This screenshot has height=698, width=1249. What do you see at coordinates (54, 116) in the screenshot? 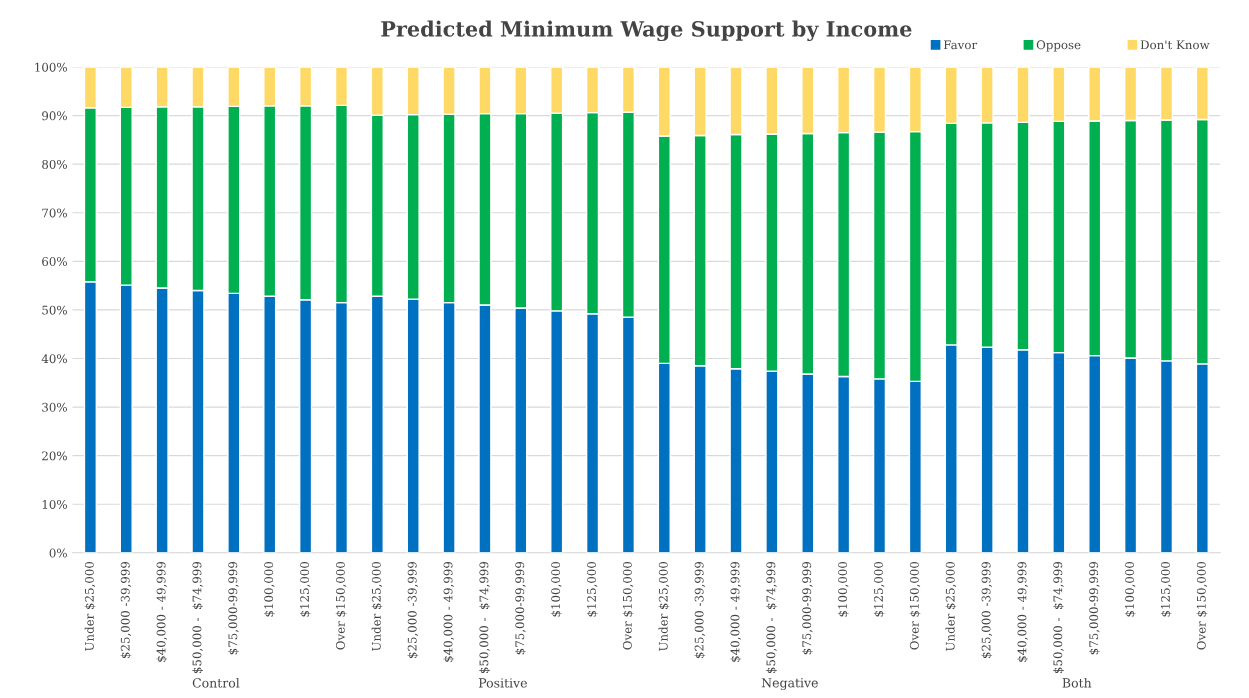
I see `y-tick-label: 90%` at bounding box center [54, 116].